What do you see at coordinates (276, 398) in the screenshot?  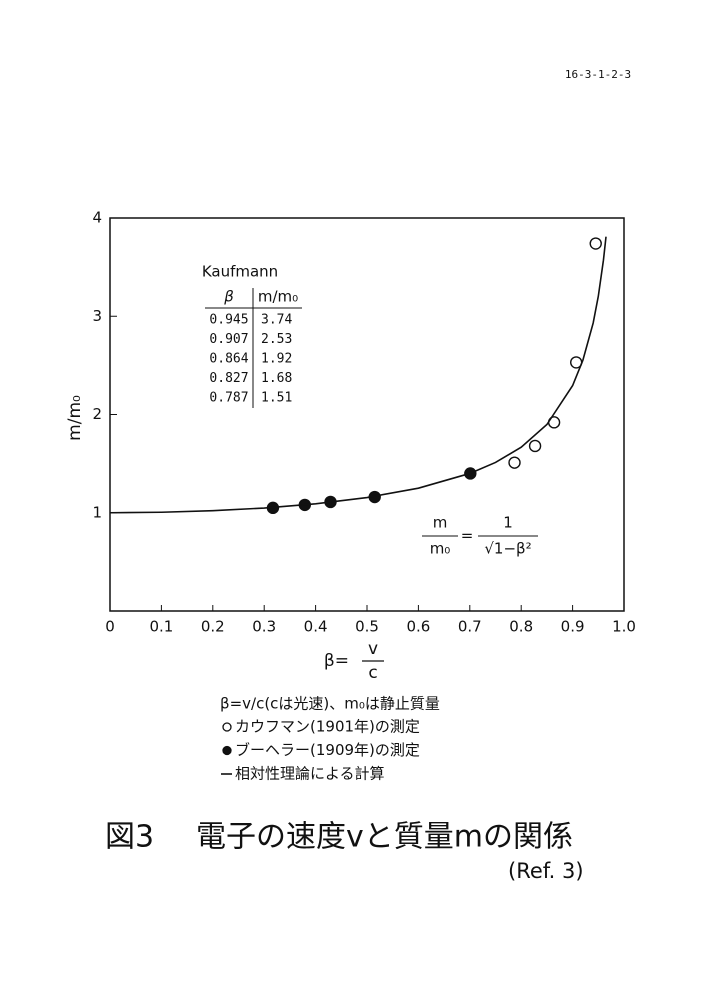 I see `table-cell: 1.51` at bounding box center [276, 398].